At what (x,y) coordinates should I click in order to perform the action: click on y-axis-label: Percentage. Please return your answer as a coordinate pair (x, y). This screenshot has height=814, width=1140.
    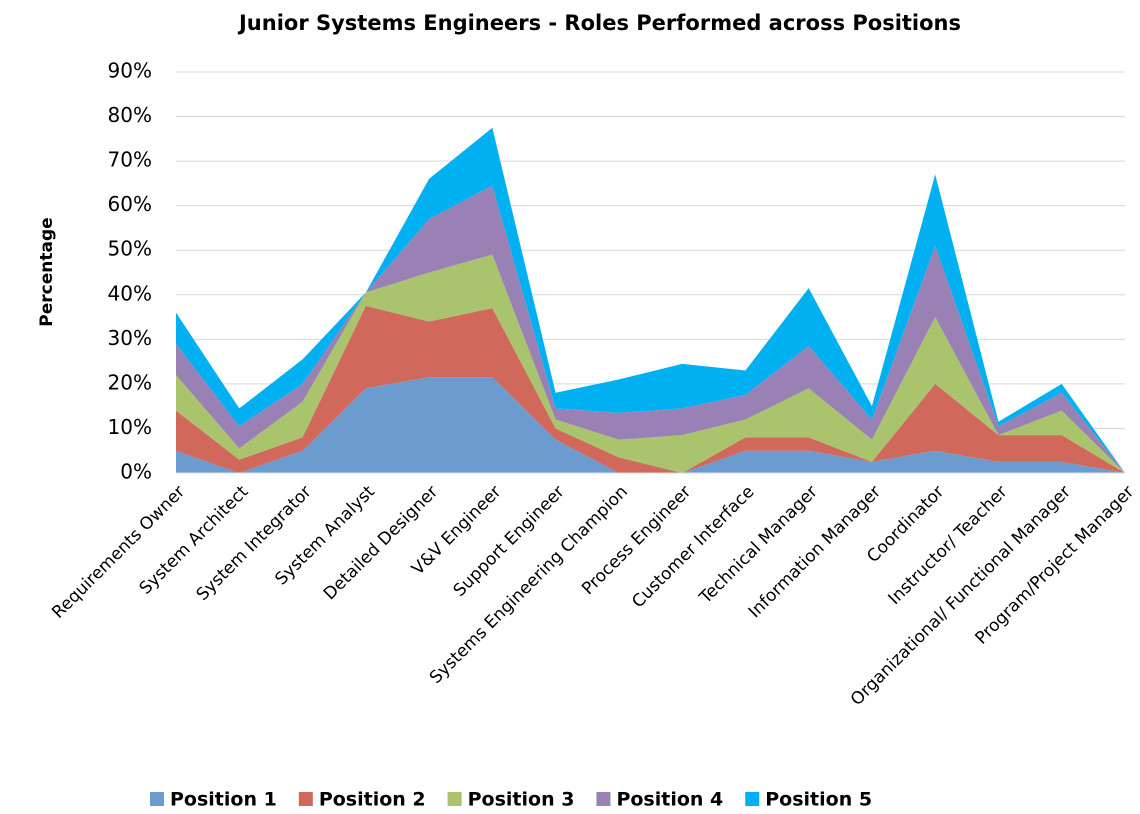
    Looking at the image, I should click on (47, 271).